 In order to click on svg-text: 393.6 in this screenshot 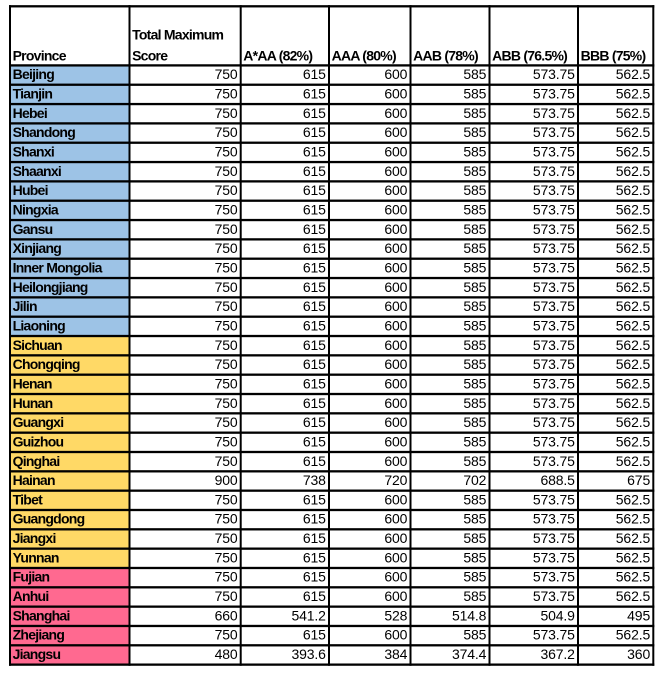, I will do `click(309, 654)`.